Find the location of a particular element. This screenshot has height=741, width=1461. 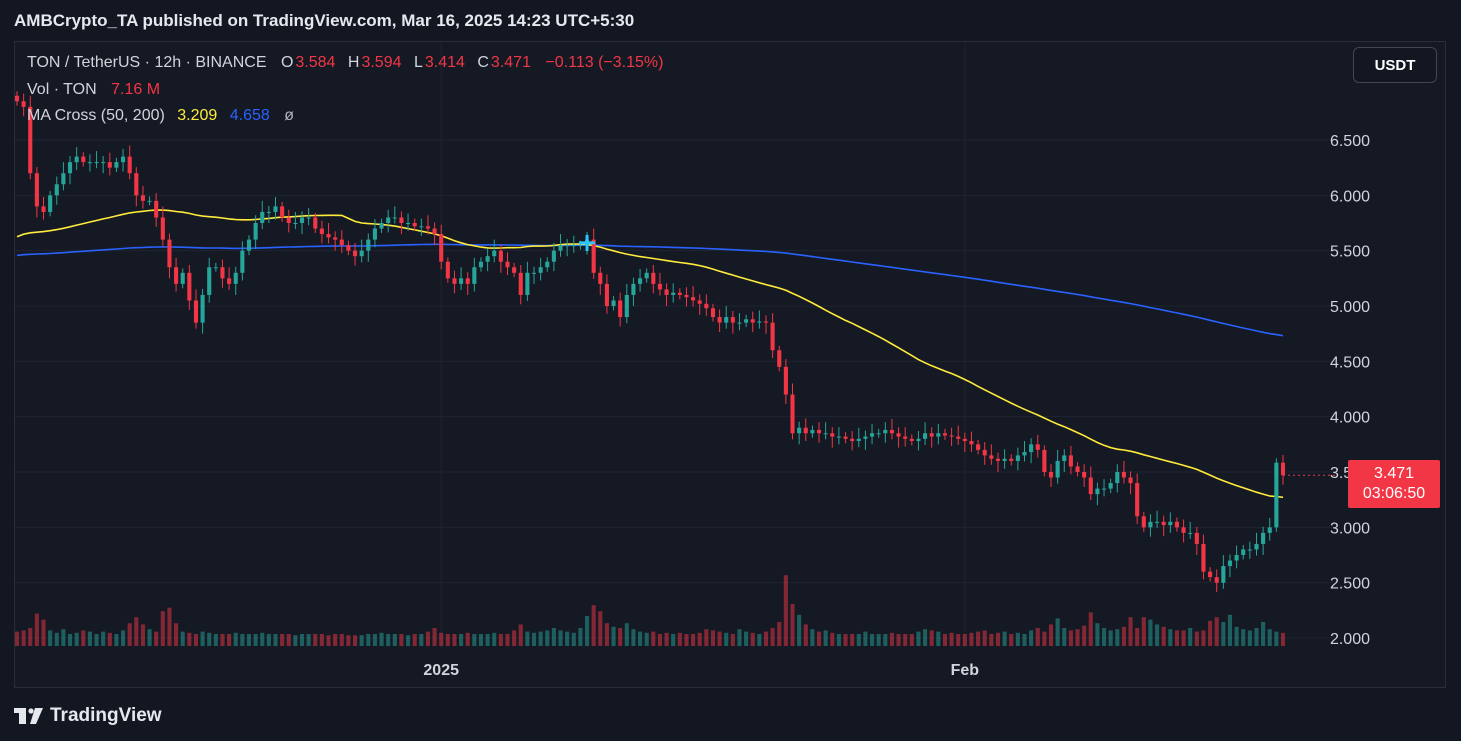

last-price-tag: 3.471 03:06:50 is located at coordinates (1394, 484).